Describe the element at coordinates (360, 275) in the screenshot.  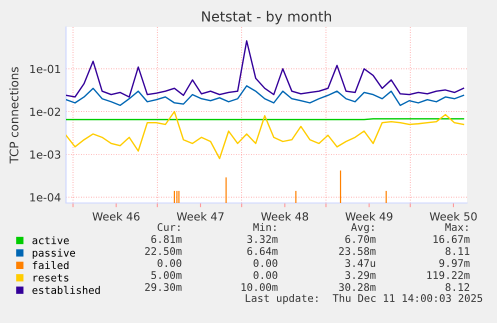
I see `text: 3.29m` at that location.